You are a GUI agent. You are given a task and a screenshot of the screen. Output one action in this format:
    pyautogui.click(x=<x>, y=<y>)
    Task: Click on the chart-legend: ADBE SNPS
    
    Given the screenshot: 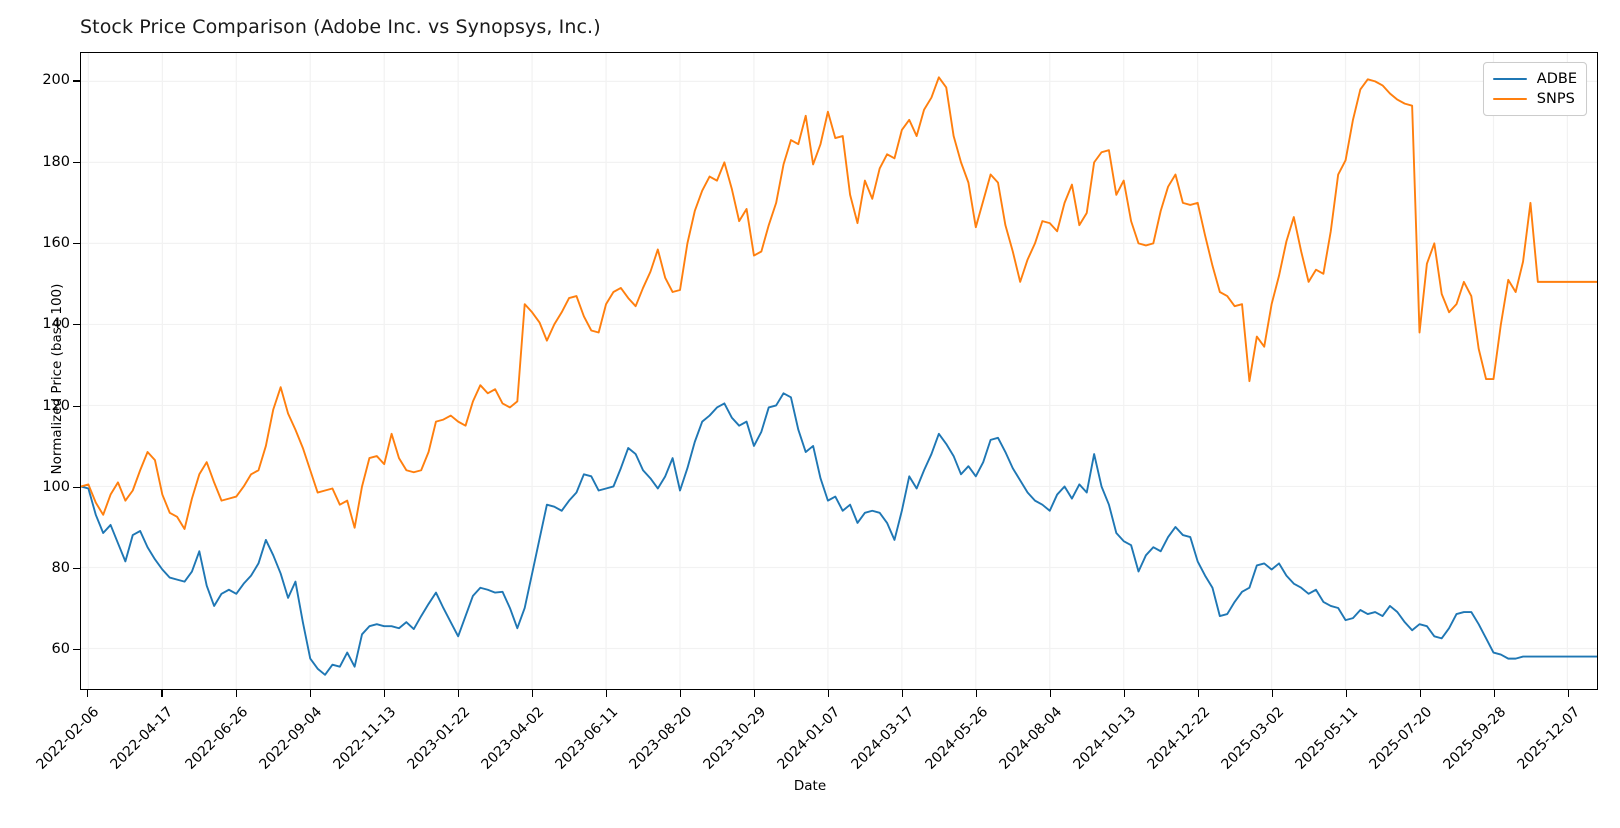 What is the action you would take?
    pyautogui.click(x=1534, y=89)
    